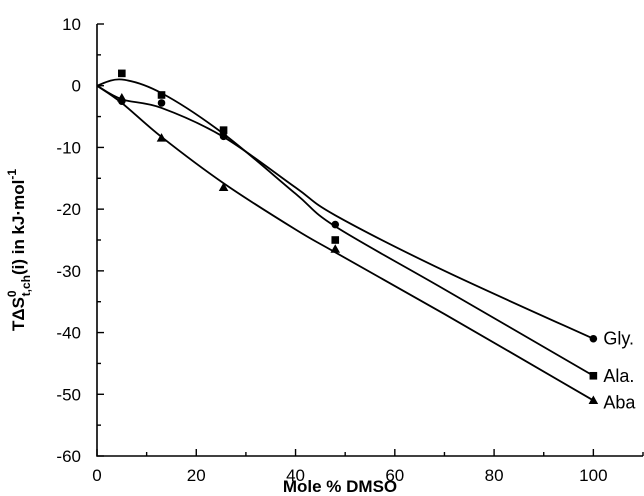 This screenshot has width=644, height=496. Describe the element at coordinates (18, 227) in the screenshot. I see `y-axis-title-rest: (i) in kJ·mol` at that location.